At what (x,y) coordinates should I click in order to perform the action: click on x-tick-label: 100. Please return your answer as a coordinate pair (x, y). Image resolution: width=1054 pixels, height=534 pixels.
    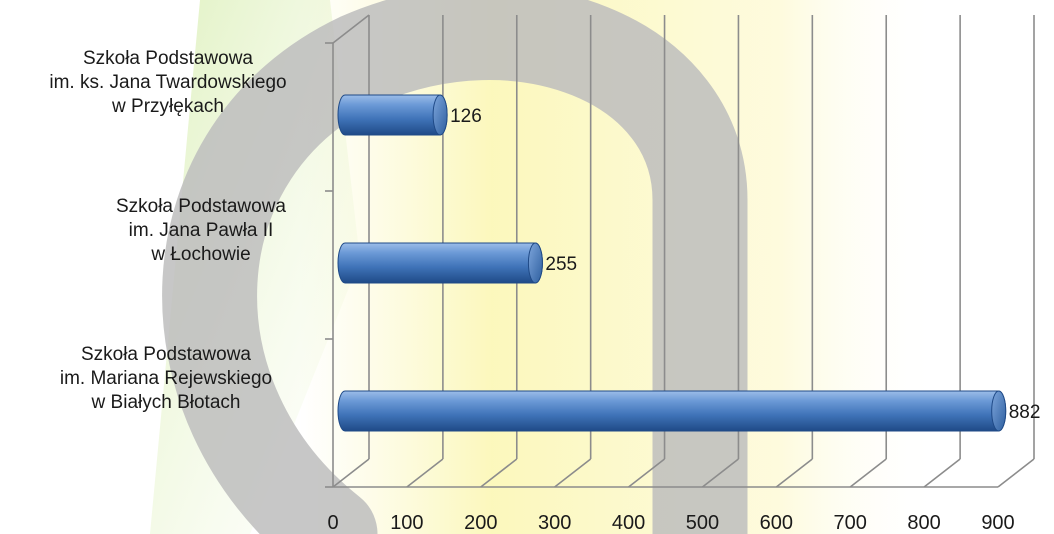
    Looking at the image, I should click on (406, 523).